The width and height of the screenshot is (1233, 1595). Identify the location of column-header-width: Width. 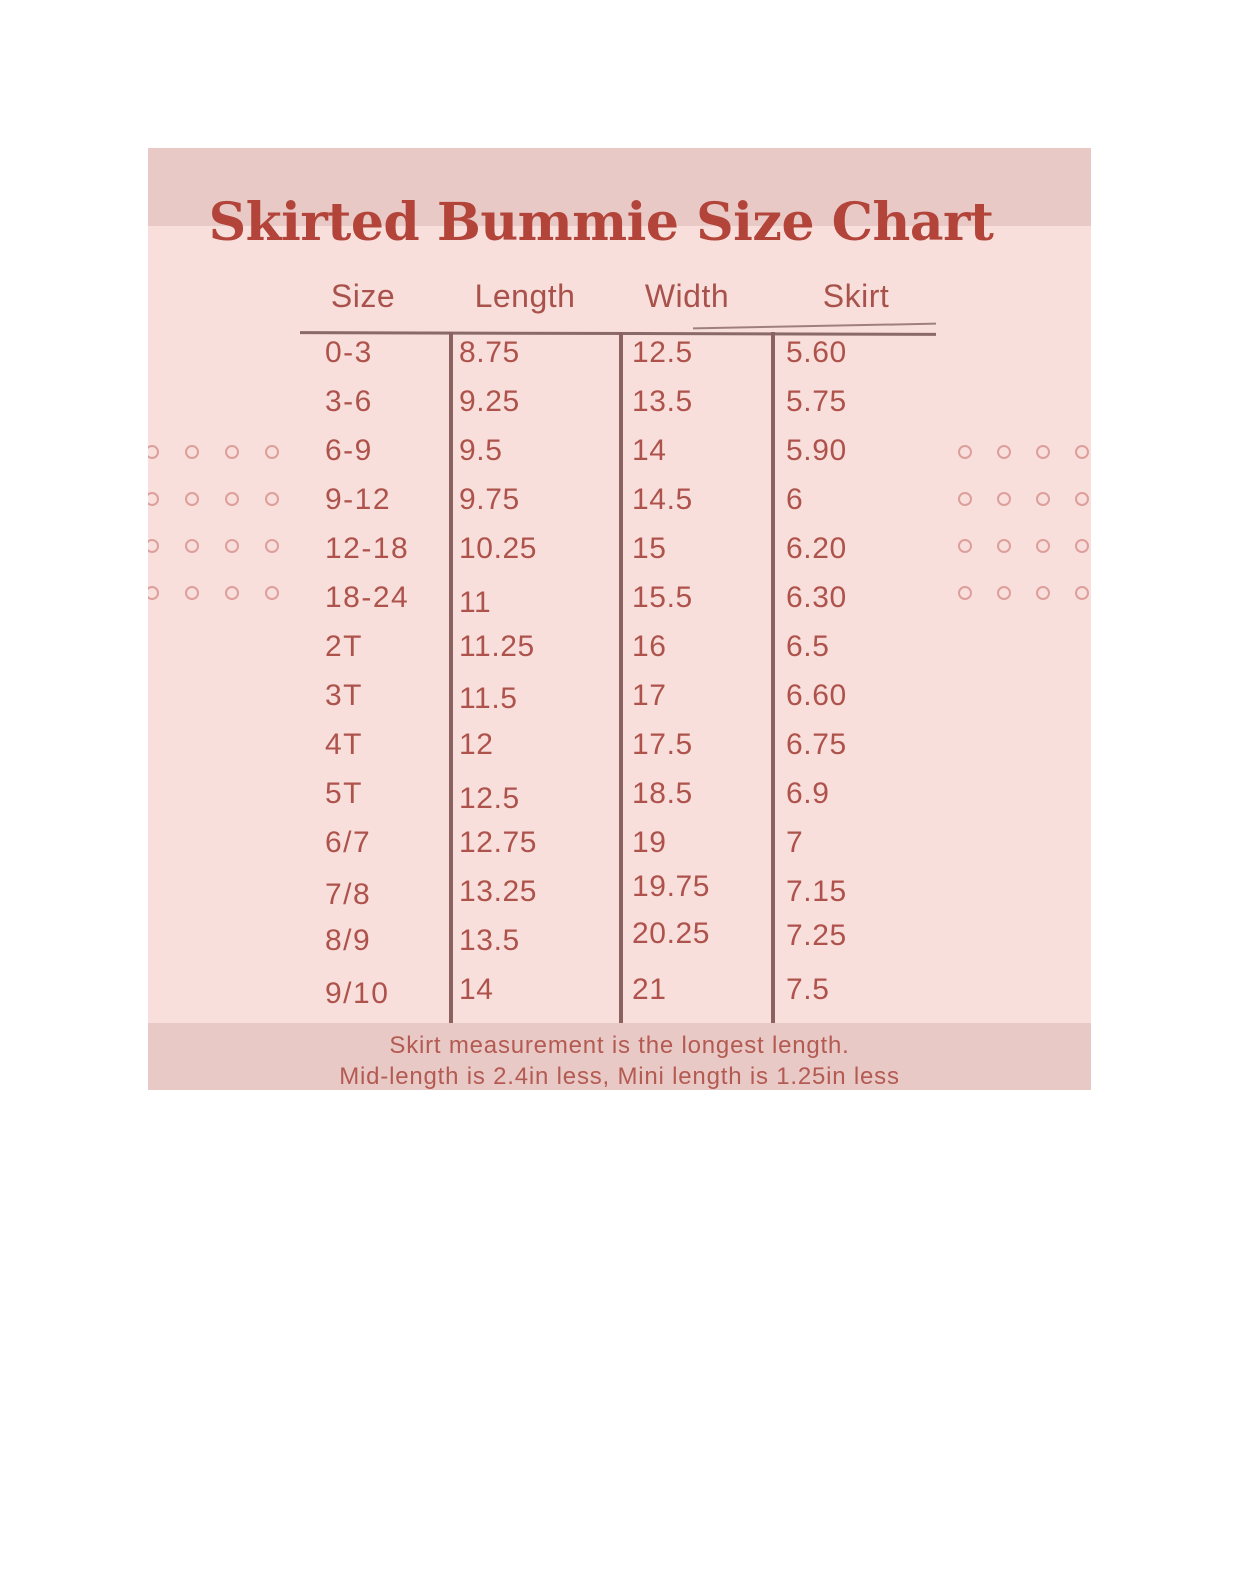
(687, 296).